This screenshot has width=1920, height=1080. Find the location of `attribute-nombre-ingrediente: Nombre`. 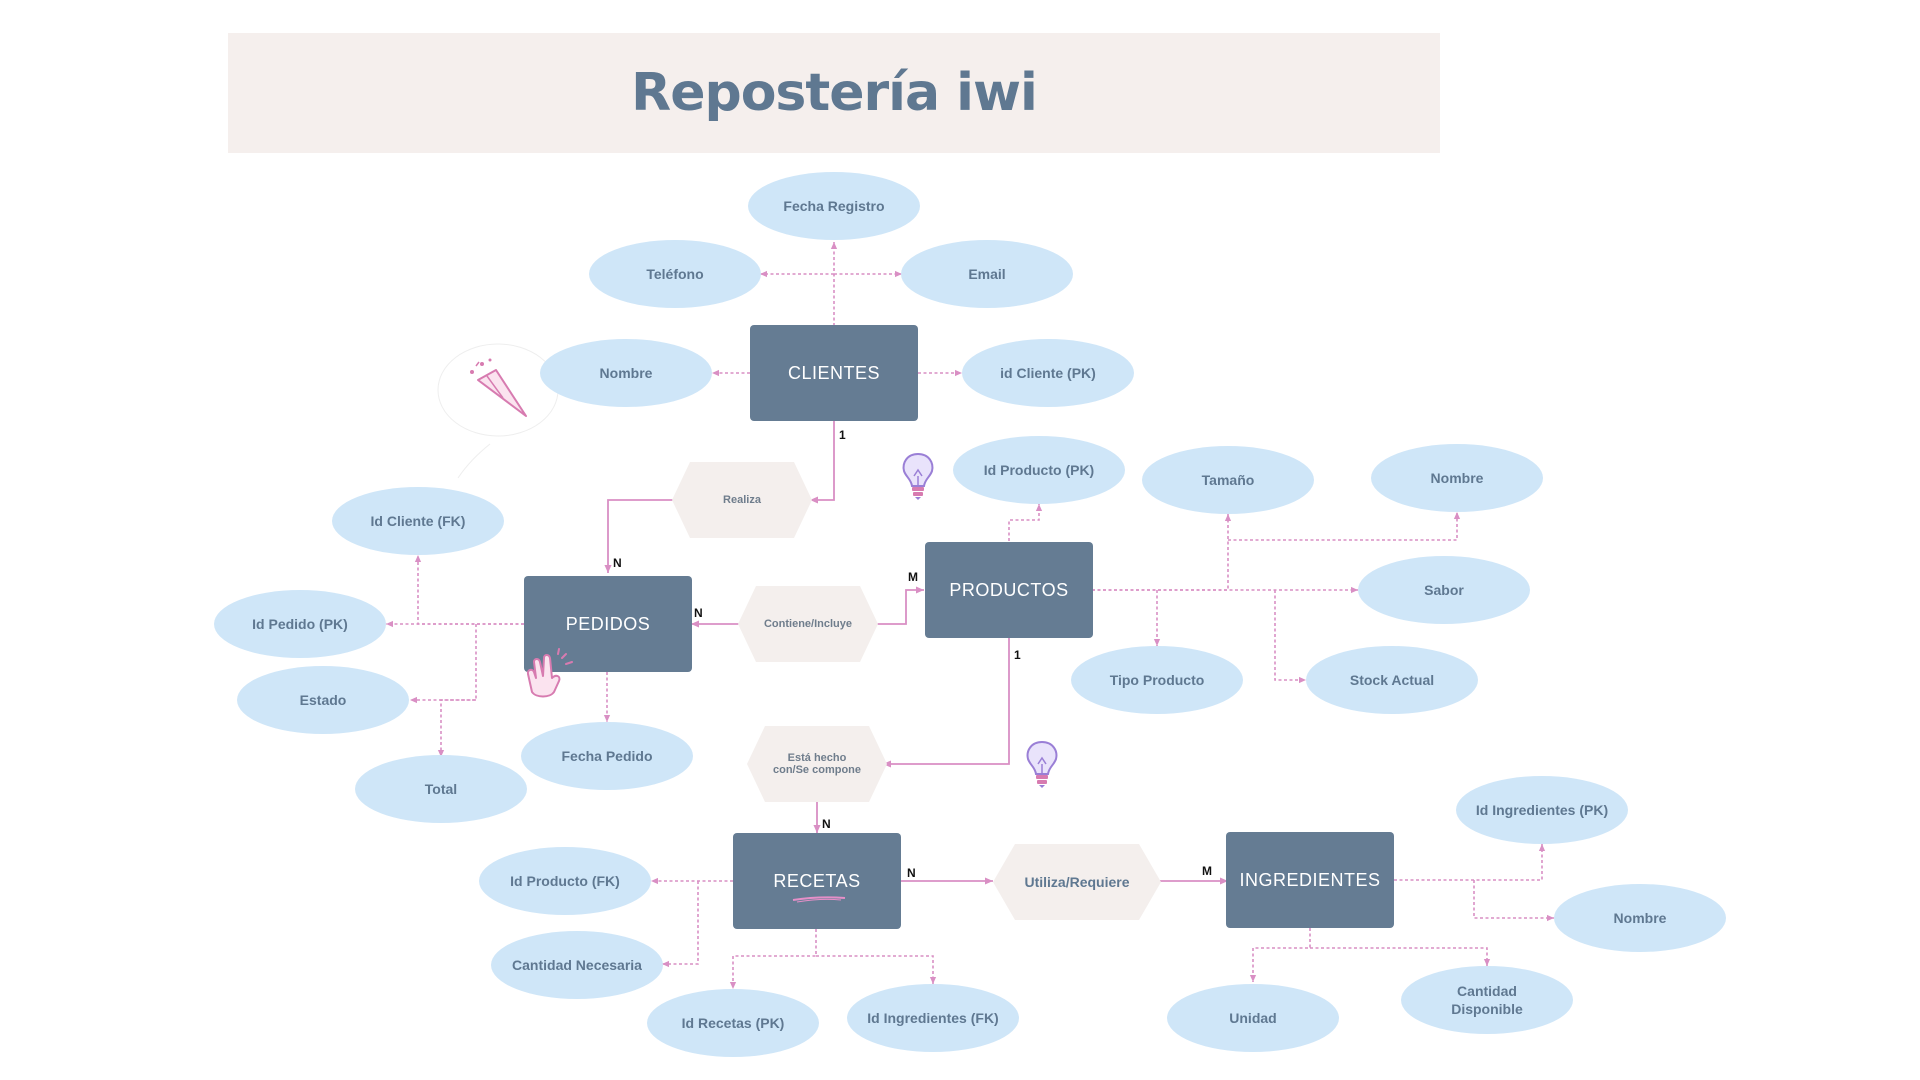

attribute-nombre-ingrediente: Nombre is located at coordinates (1640, 918).